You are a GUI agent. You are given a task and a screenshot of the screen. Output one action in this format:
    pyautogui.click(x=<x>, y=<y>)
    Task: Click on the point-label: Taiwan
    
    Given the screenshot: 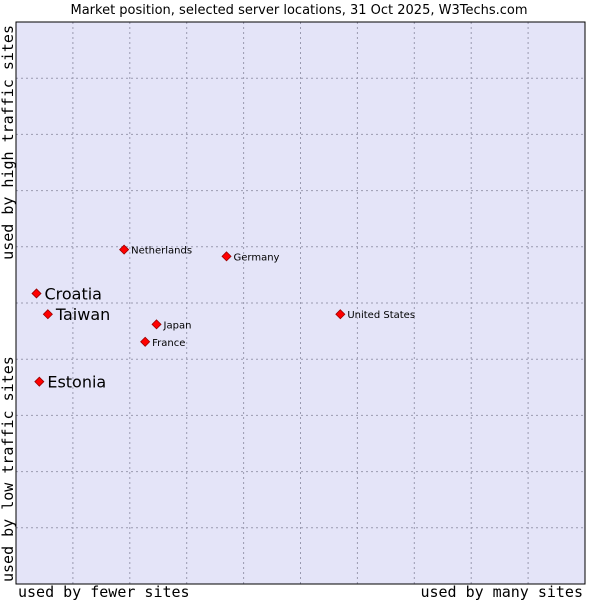 What is the action you would take?
    pyautogui.click(x=82, y=314)
    